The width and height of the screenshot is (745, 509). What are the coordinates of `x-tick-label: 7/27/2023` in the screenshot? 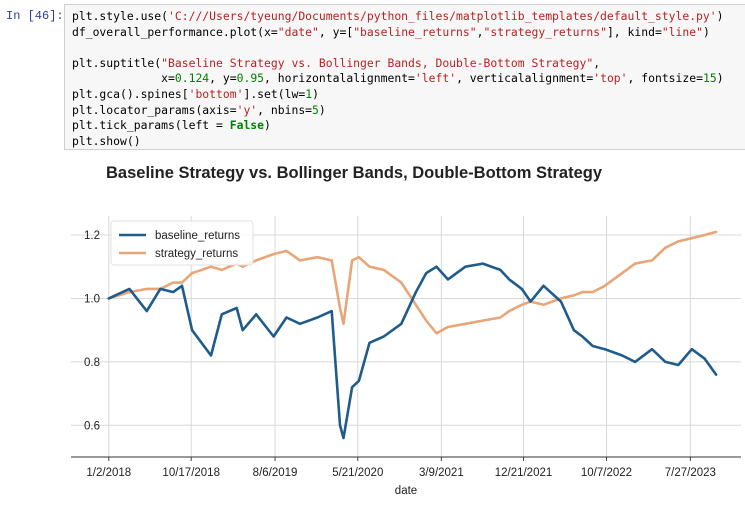 It's located at (690, 473).